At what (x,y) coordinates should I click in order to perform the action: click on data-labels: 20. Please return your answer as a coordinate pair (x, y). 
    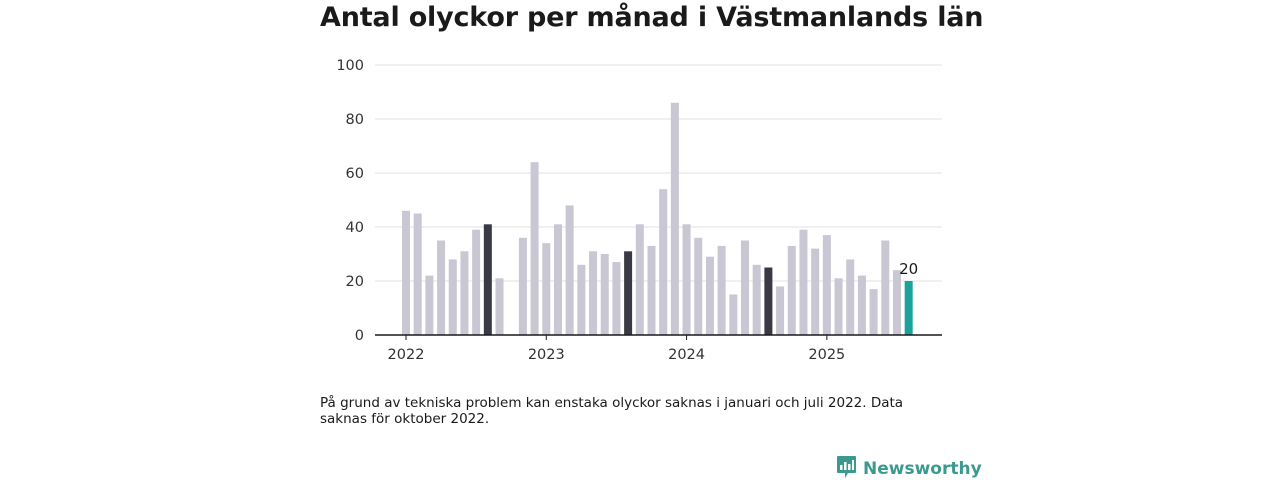
    Looking at the image, I should click on (908, 269).